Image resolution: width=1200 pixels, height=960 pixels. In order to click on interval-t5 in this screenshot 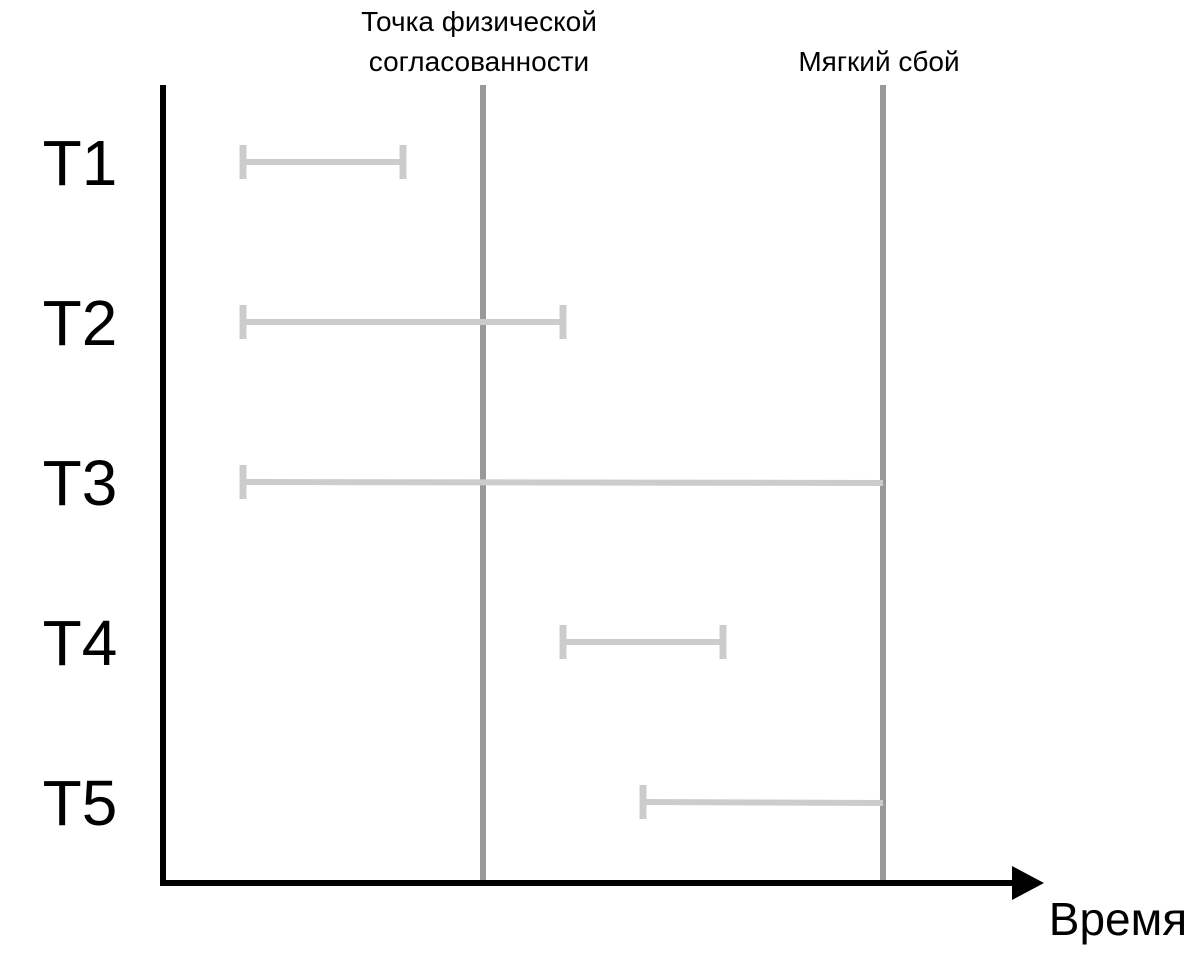, I will do `click(761, 802)`.